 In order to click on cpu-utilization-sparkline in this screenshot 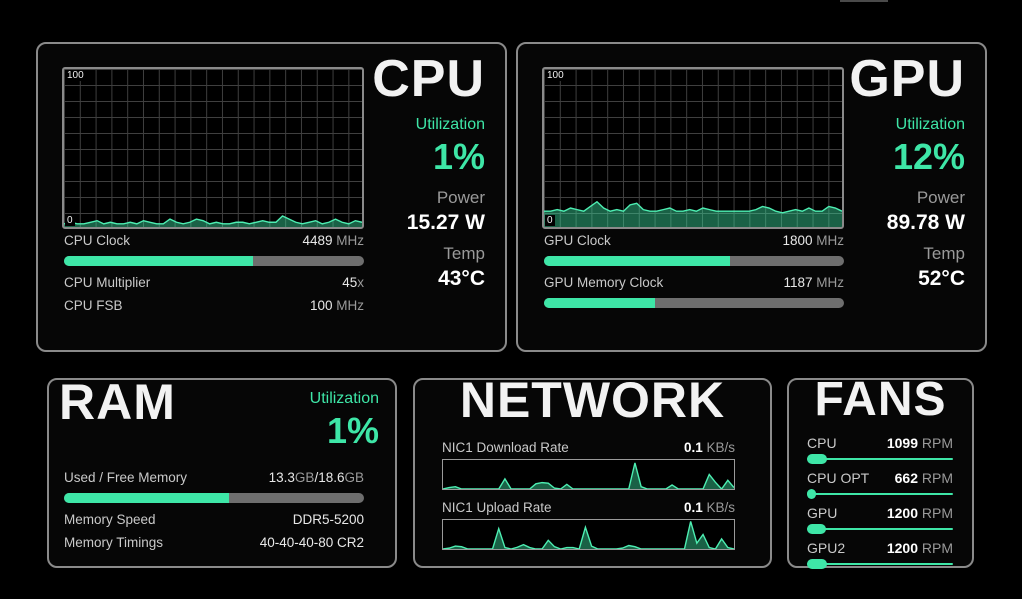, I will do `click(213, 148)`.